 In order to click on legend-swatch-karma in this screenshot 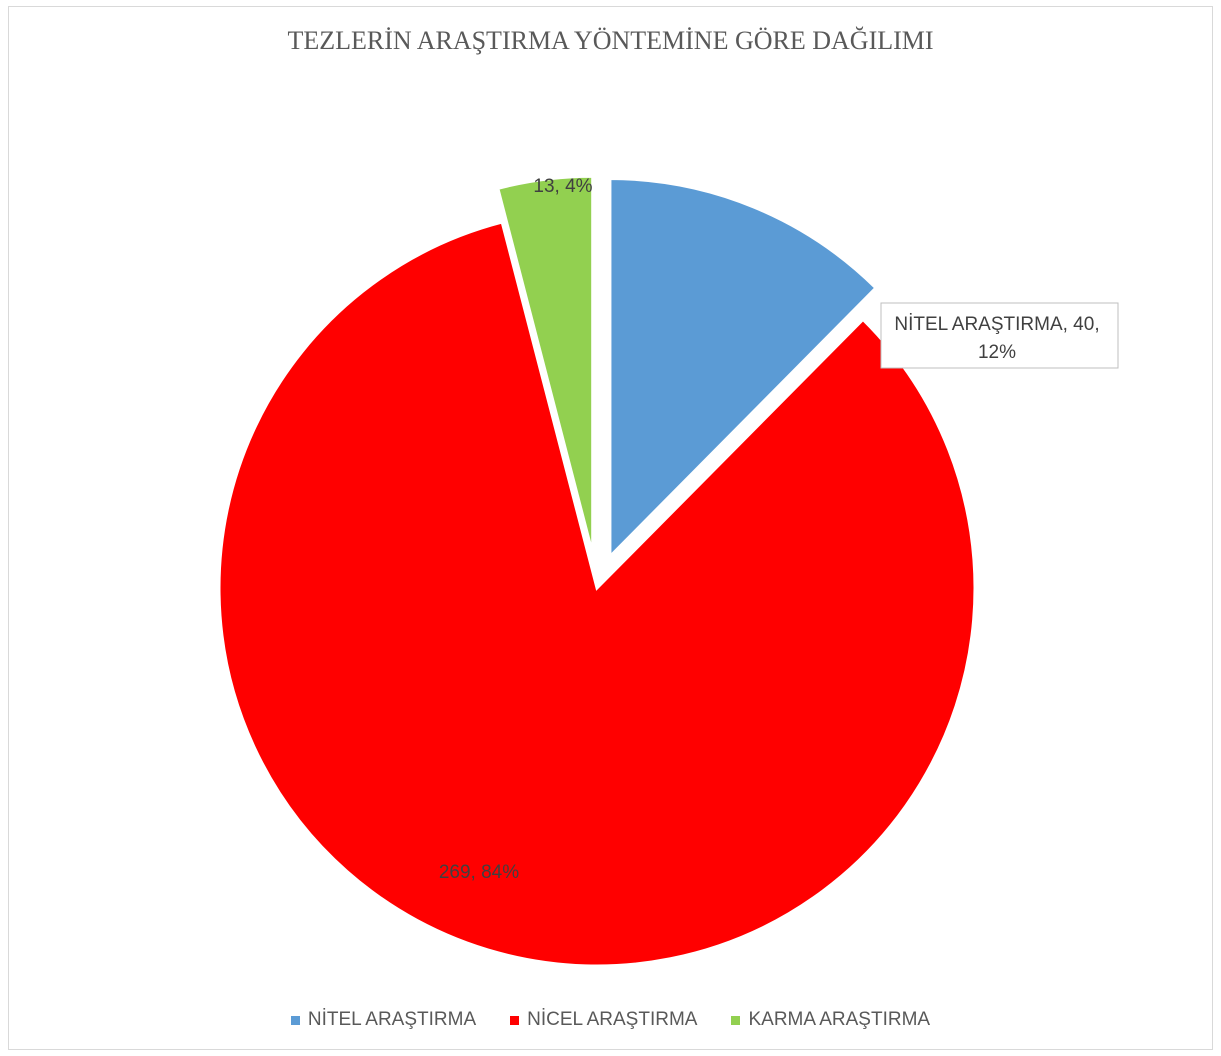, I will do `click(736, 1020)`.